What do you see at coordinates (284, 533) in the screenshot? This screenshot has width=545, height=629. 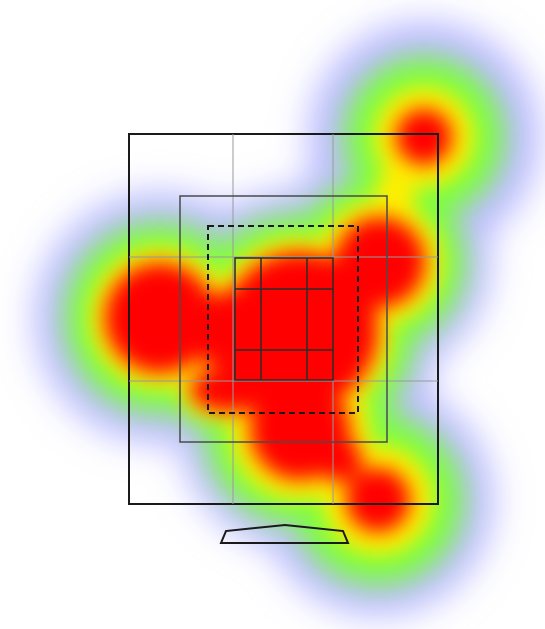 I see `monitor-stand` at bounding box center [284, 533].